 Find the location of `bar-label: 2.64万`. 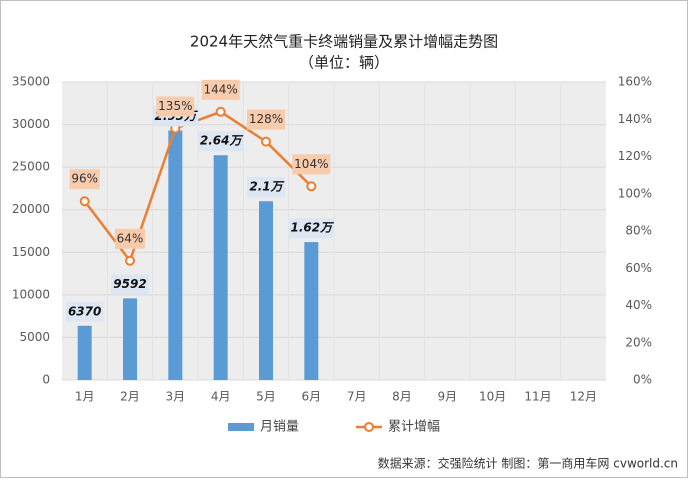

bar-label: 2.64万 is located at coordinates (222, 141).